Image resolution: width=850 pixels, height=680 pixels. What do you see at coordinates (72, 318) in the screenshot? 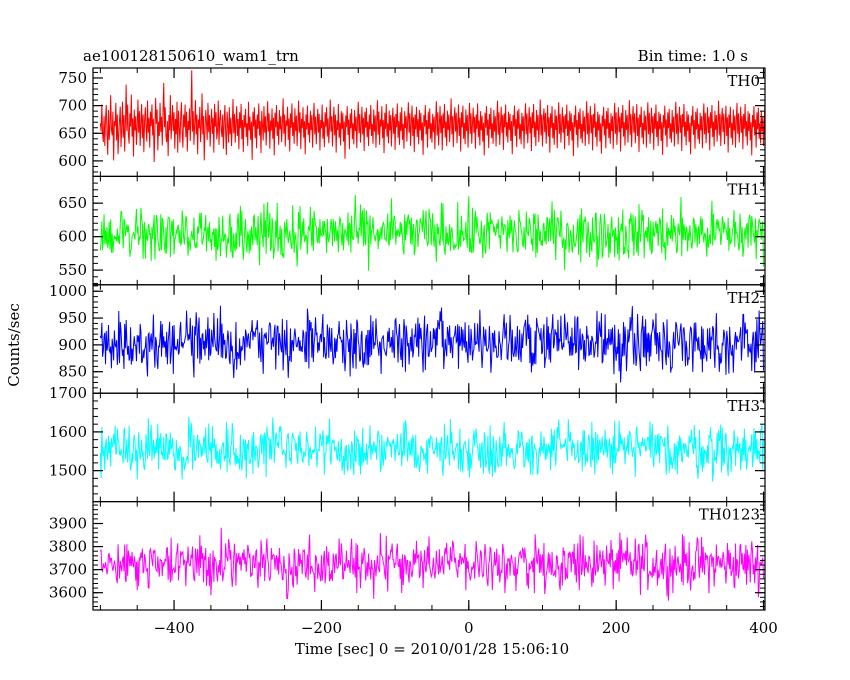
I see `y-tick-label: 950` at bounding box center [72, 318].